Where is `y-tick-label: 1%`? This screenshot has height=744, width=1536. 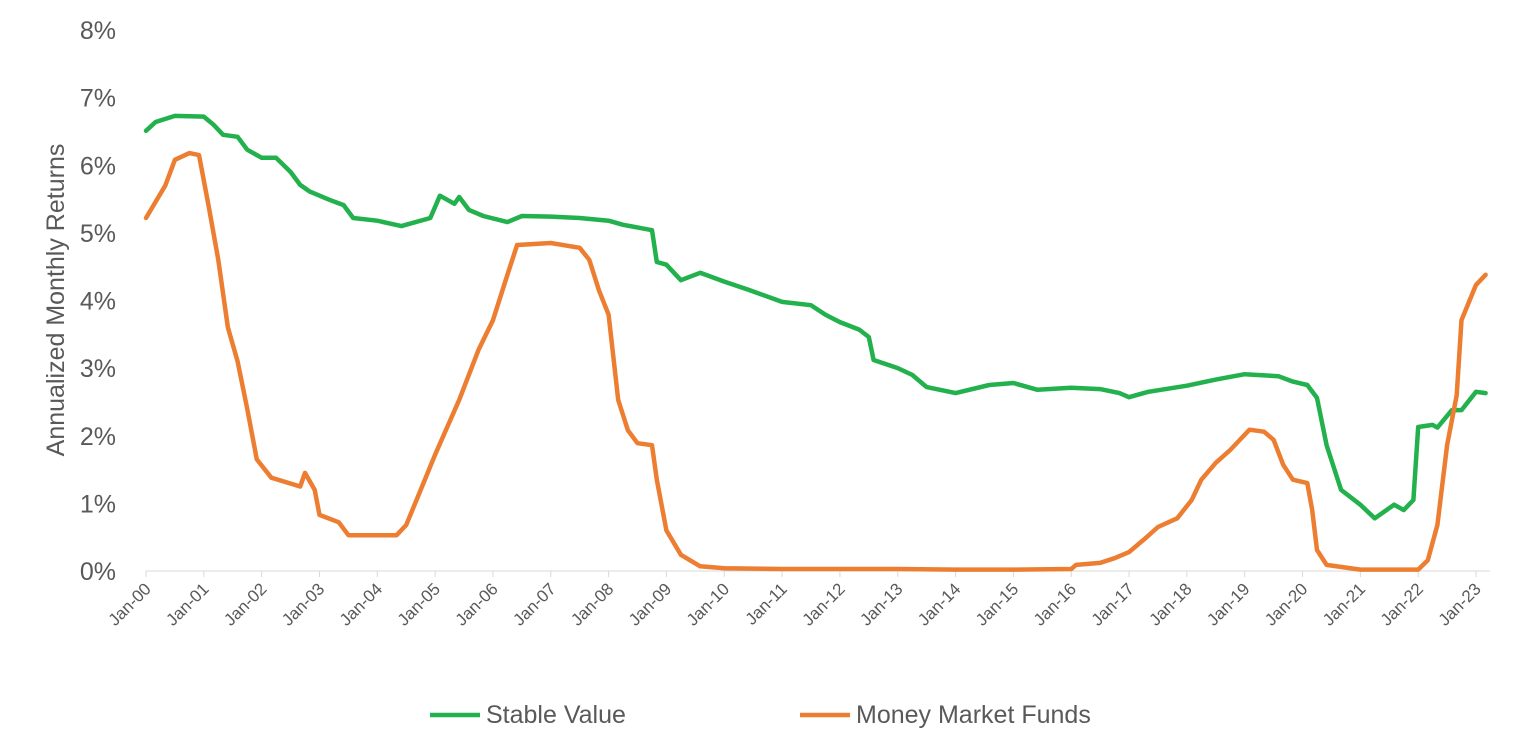 y-tick-label: 1% is located at coordinates (98, 504).